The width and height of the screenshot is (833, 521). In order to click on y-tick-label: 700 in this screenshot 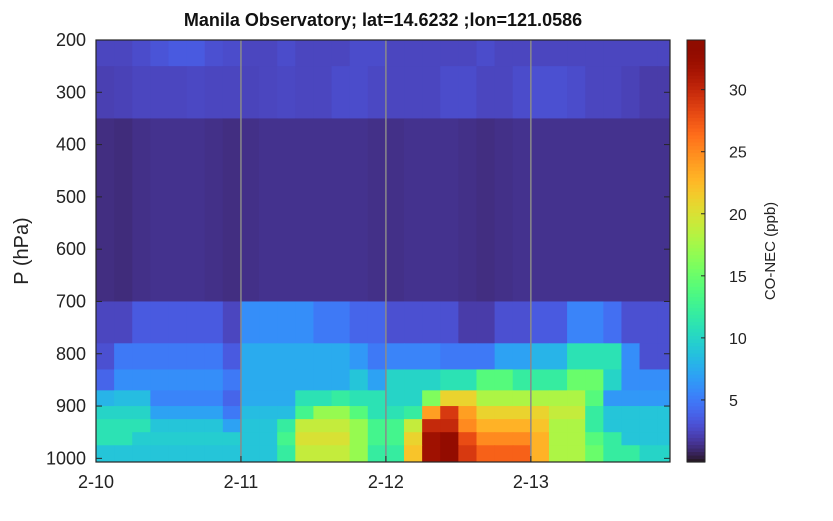, I will do `click(71, 301)`.